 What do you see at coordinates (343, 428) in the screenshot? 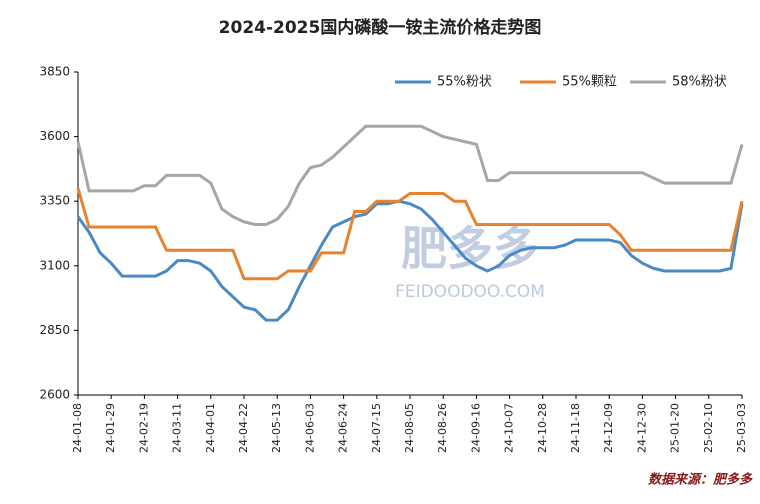
I see `x-tick-label: 24-06-24` at bounding box center [343, 428].